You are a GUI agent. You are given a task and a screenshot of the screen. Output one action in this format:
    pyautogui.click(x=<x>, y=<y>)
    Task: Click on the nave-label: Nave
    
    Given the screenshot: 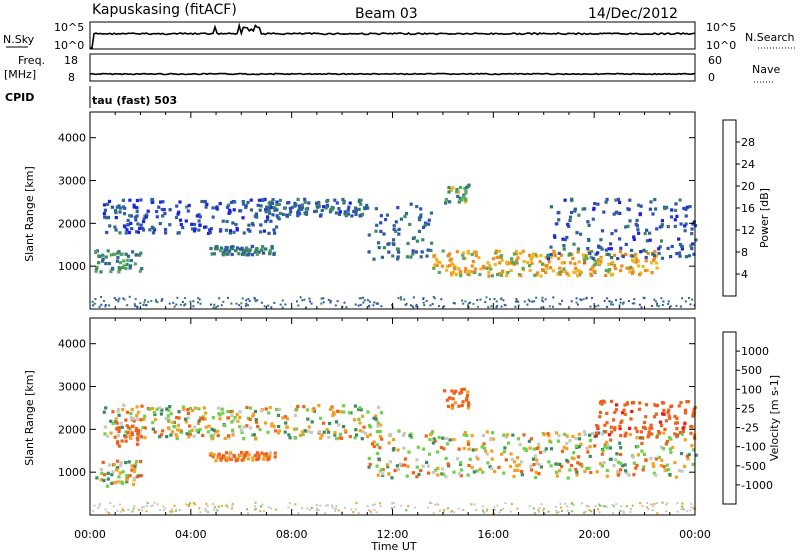 What is the action you would take?
    pyautogui.click(x=766, y=69)
    